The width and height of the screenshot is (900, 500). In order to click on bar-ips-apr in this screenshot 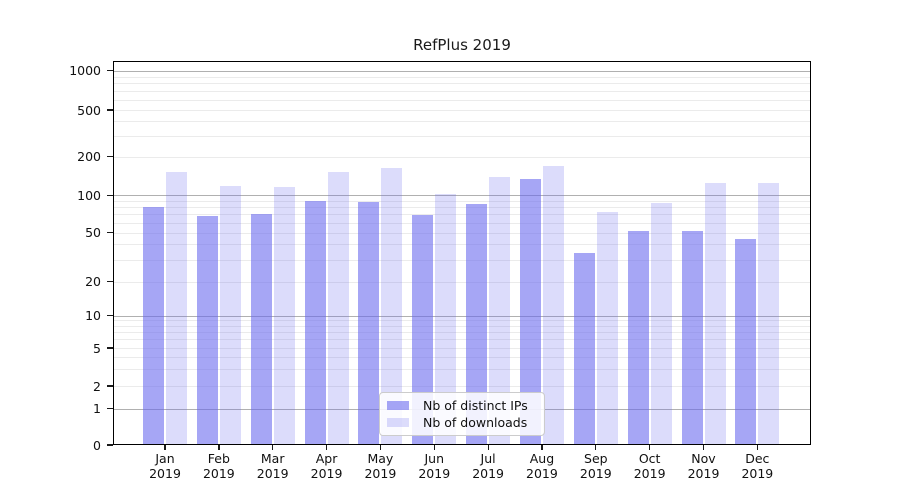, I will do `click(315, 322)`.